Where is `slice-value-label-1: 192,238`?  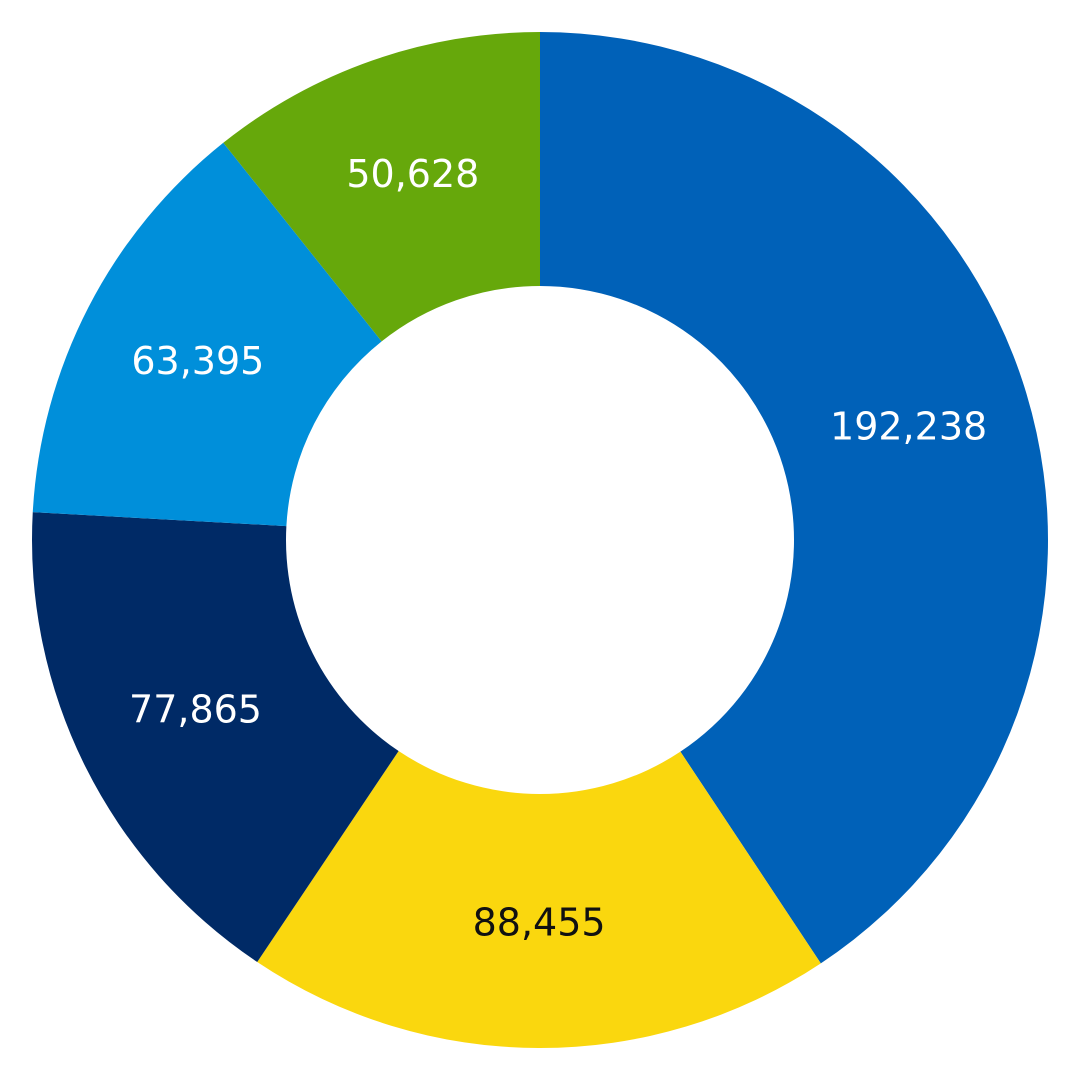
slice-value-label-1: 192,238 is located at coordinates (908, 426).